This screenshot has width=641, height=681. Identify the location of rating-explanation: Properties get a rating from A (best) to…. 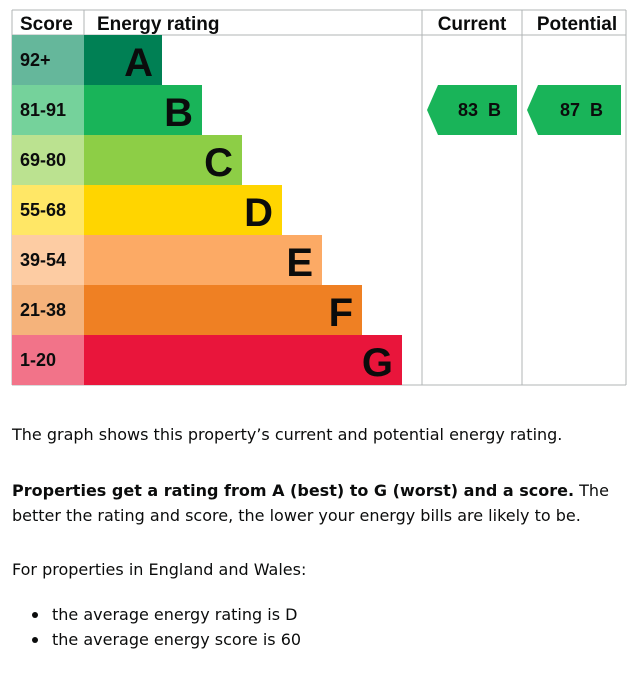
(322, 503).